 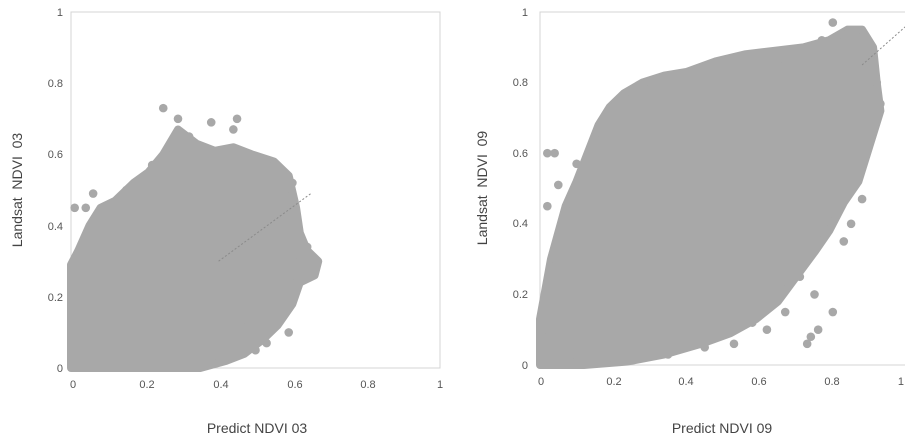 What do you see at coordinates (257, 428) in the screenshot?
I see `x-axis-title: Predict NDVI 03` at bounding box center [257, 428].